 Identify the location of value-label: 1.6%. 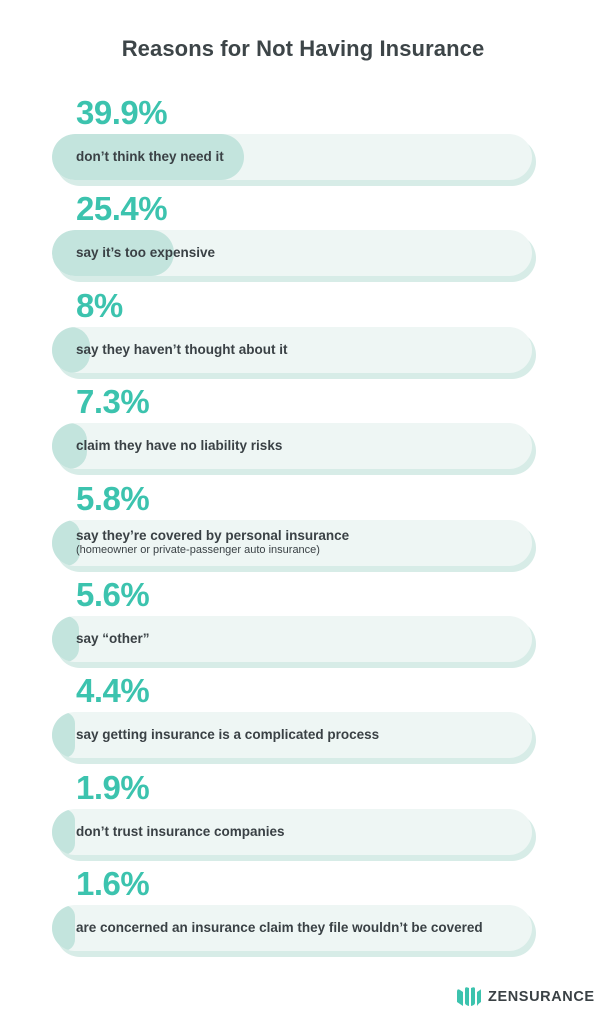
(113, 884).